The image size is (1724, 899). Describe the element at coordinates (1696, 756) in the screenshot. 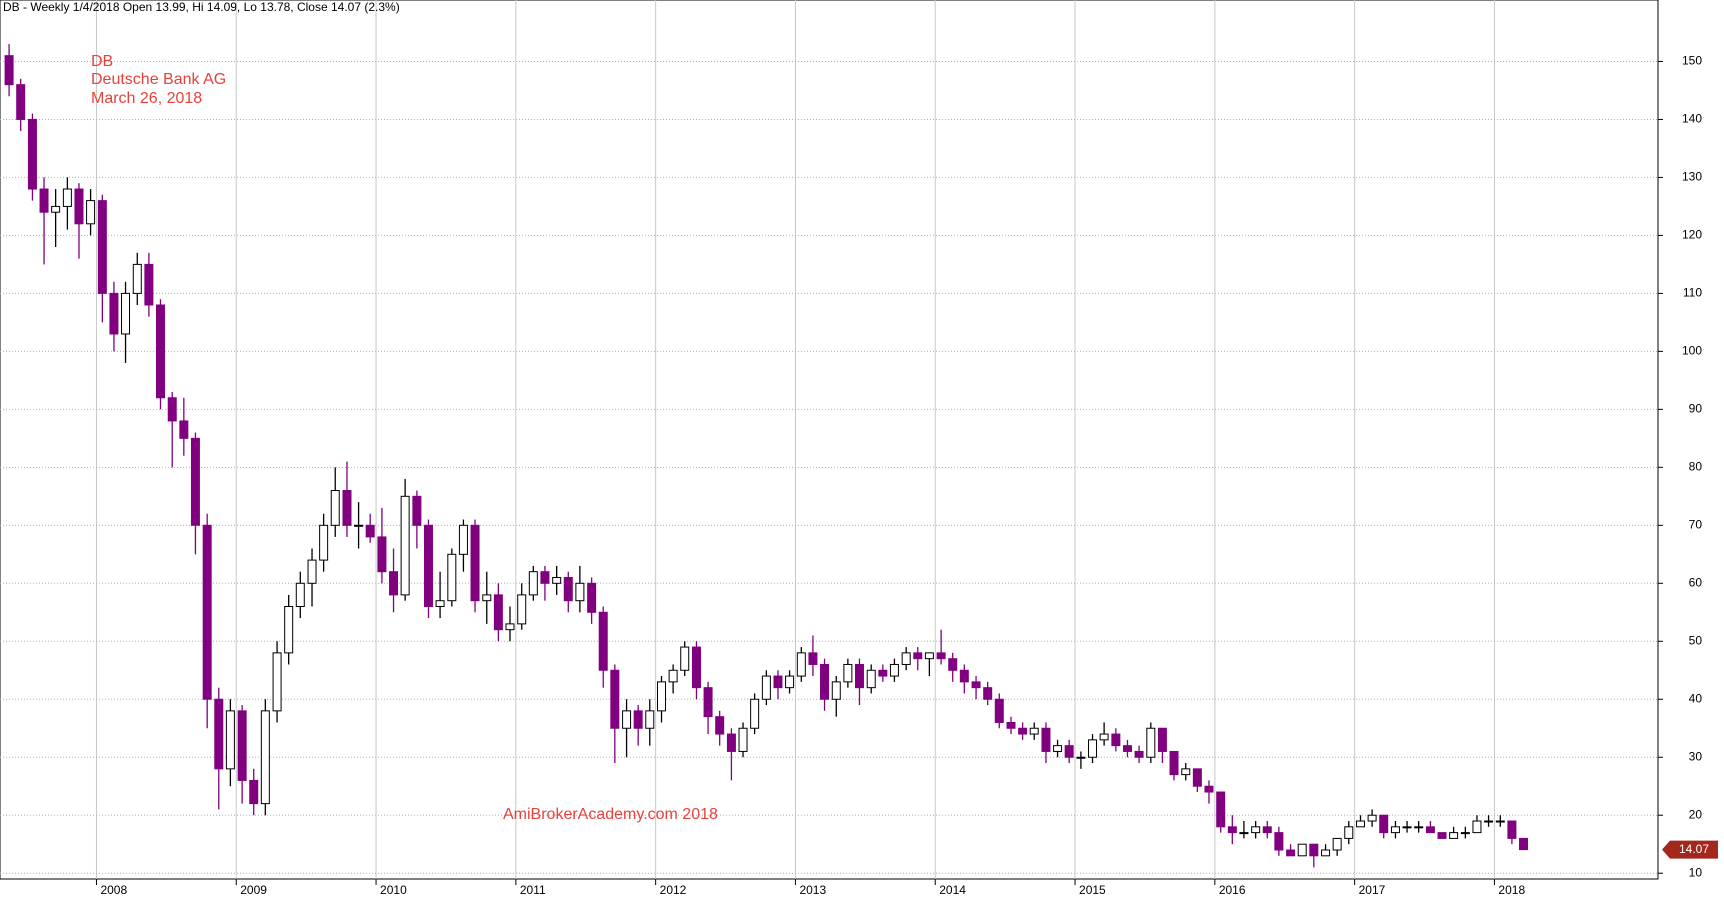

I see `y-tick-label: 30` at that location.